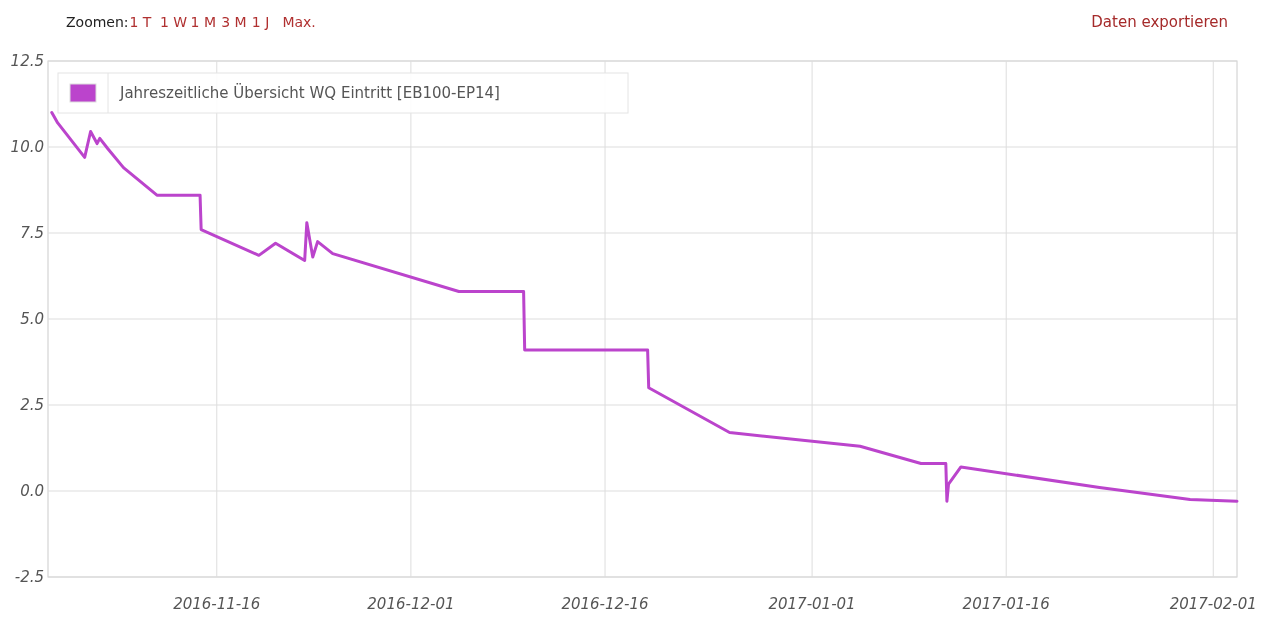  Describe the element at coordinates (1213, 604) in the screenshot. I see `x-tick-label: 2017-02-01` at that location.